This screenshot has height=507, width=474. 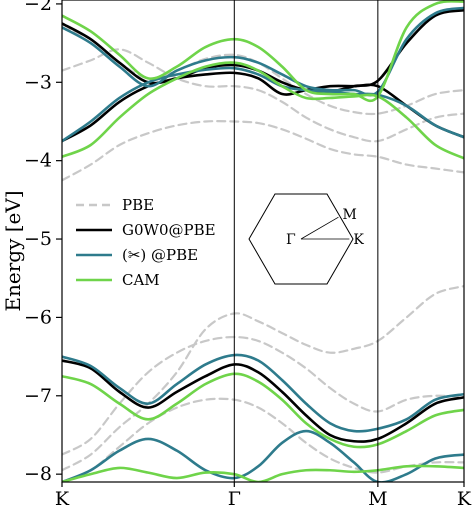 I want to click on legend-label: CAM, so click(x=141, y=280).